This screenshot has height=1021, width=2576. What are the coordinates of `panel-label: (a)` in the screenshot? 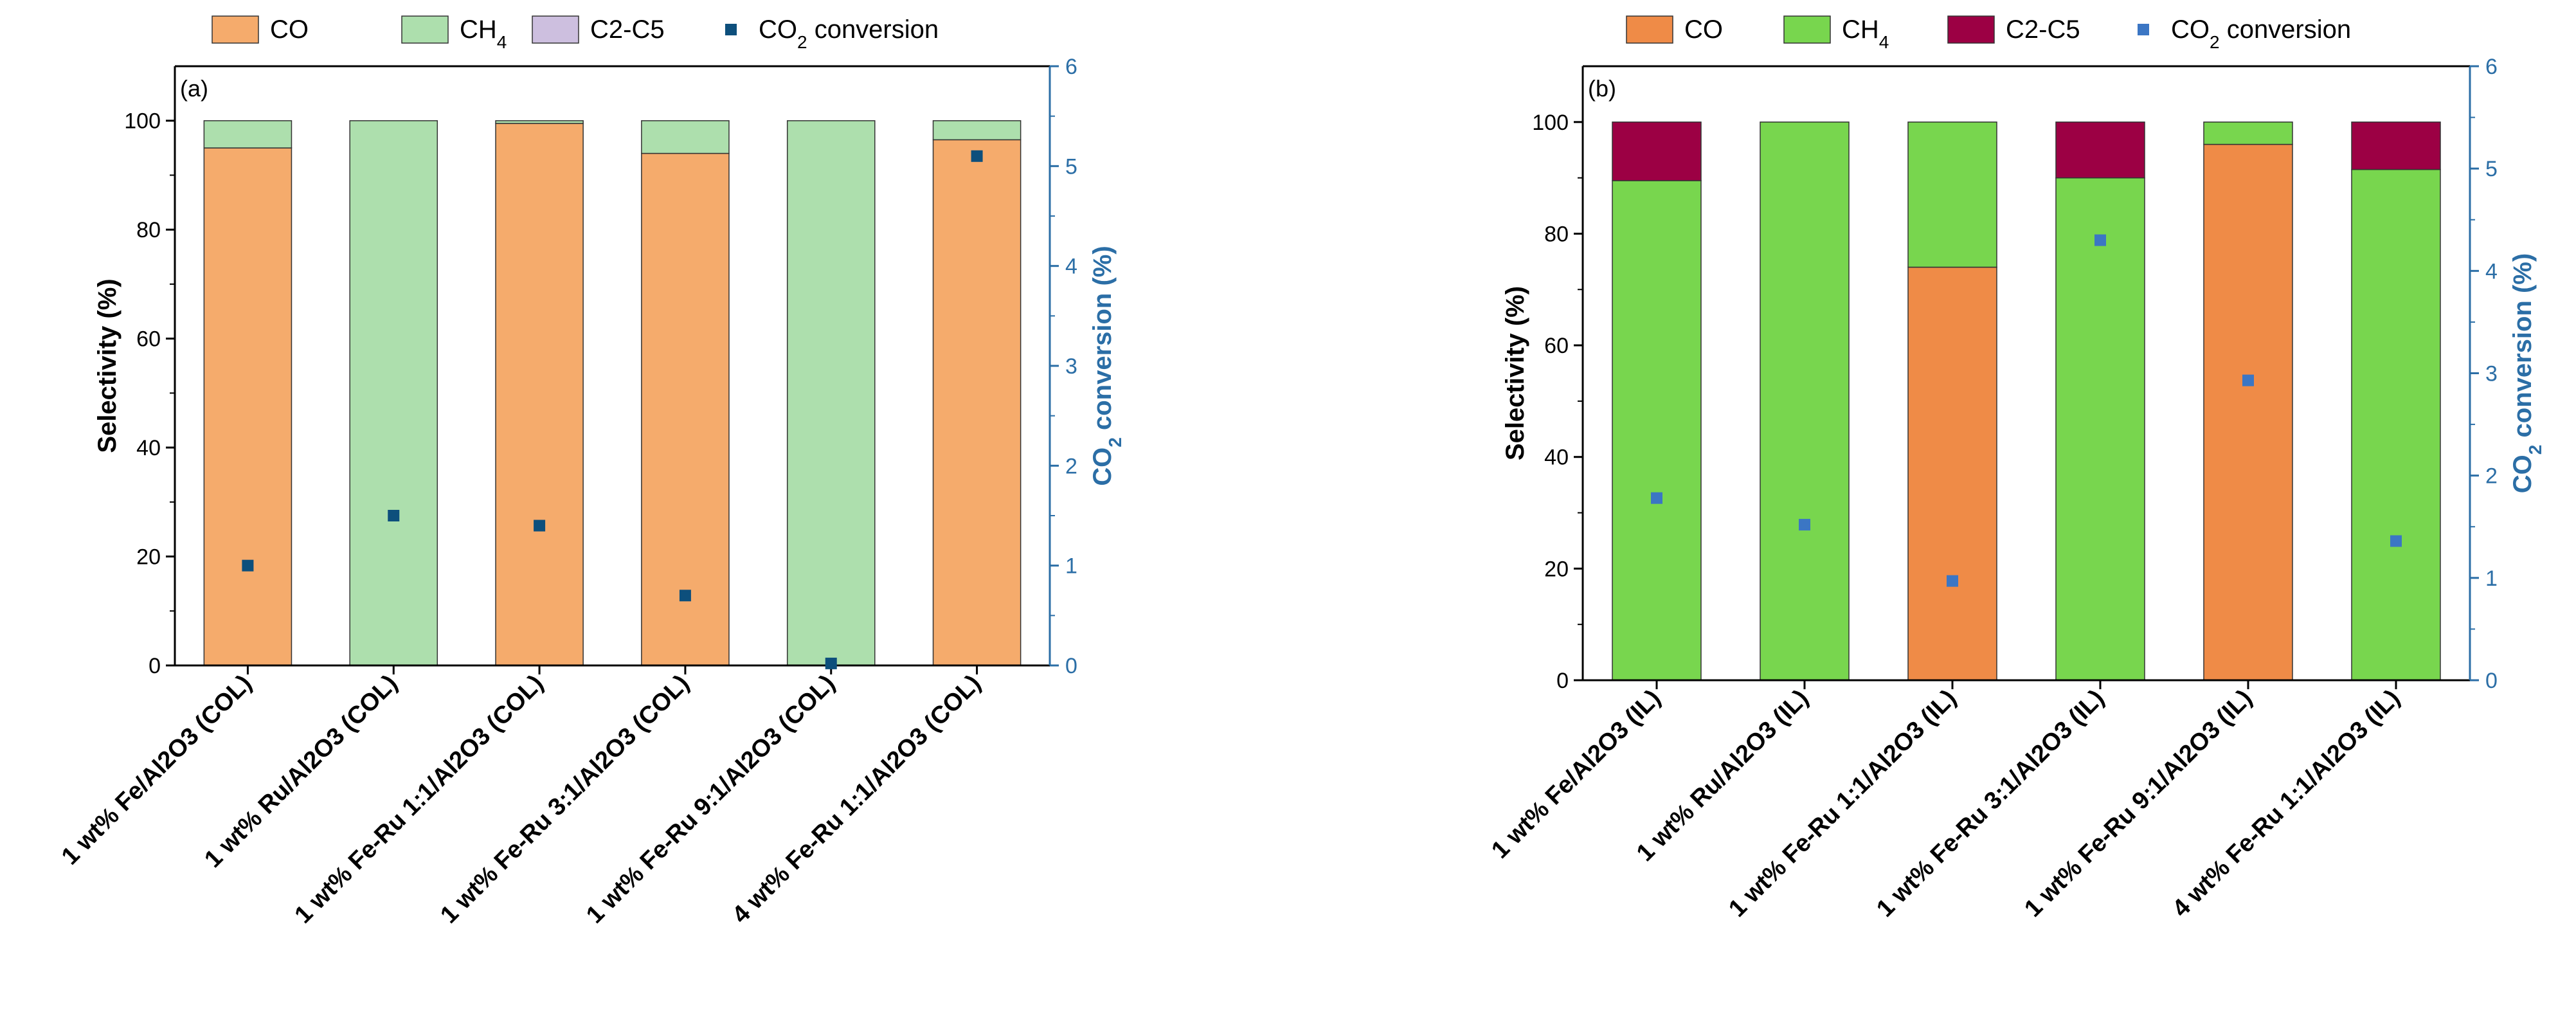 It's located at (194, 88).